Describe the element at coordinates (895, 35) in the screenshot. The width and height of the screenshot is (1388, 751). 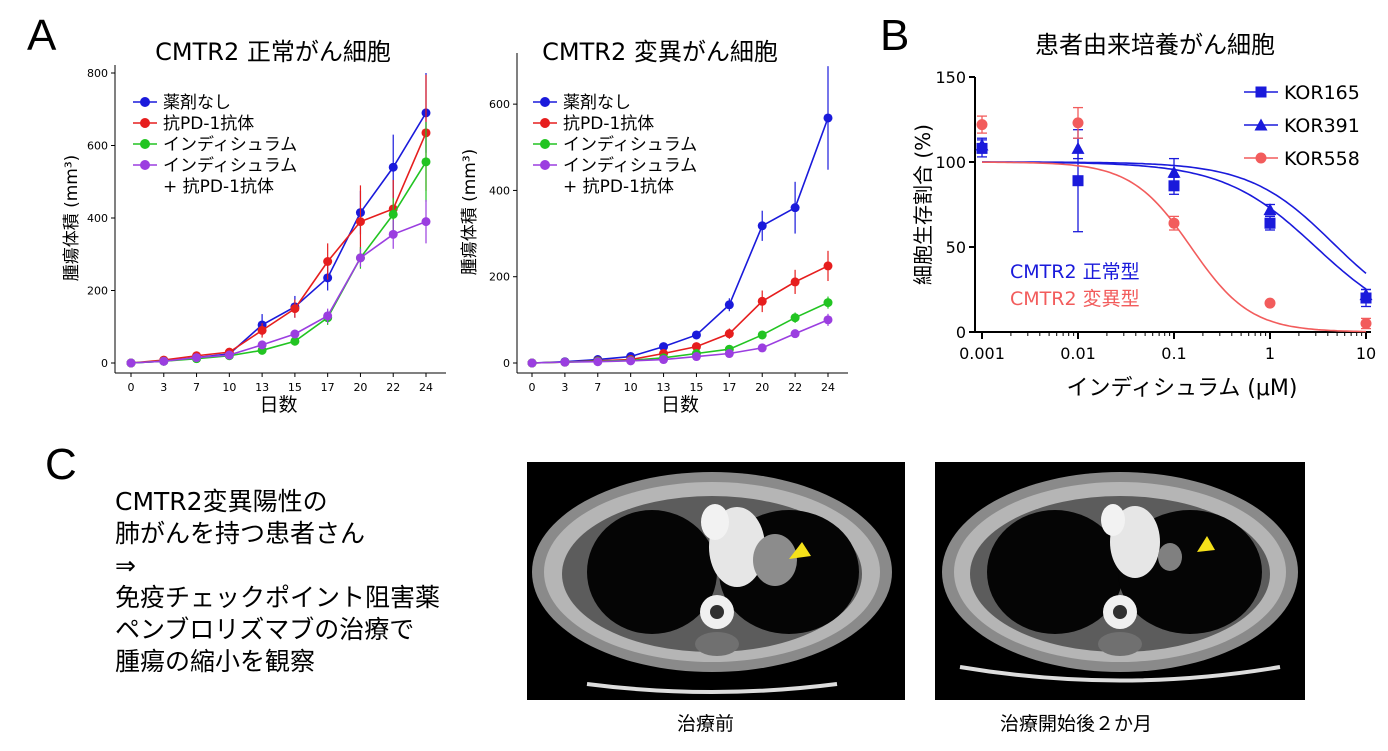
I see `panel-label-b: B` at that location.